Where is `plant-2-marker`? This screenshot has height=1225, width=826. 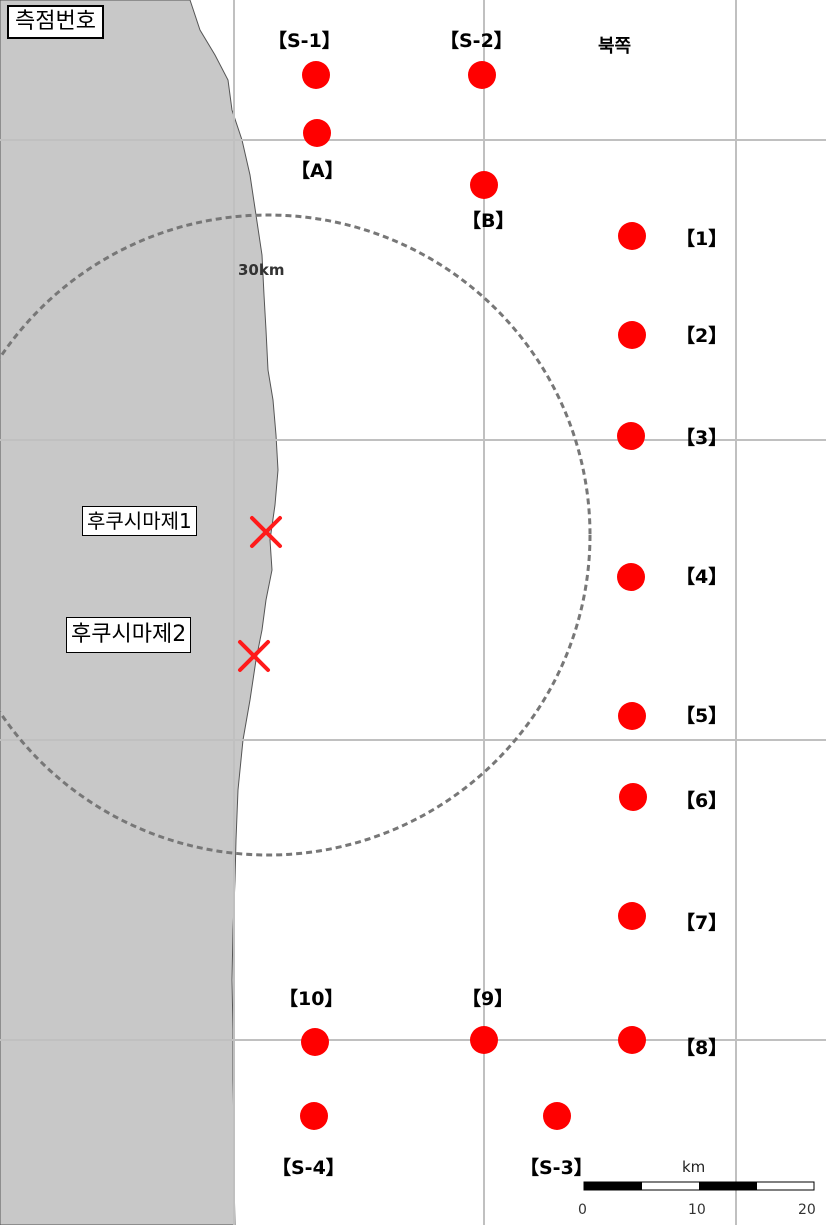 plant-2-marker is located at coordinates (254, 656).